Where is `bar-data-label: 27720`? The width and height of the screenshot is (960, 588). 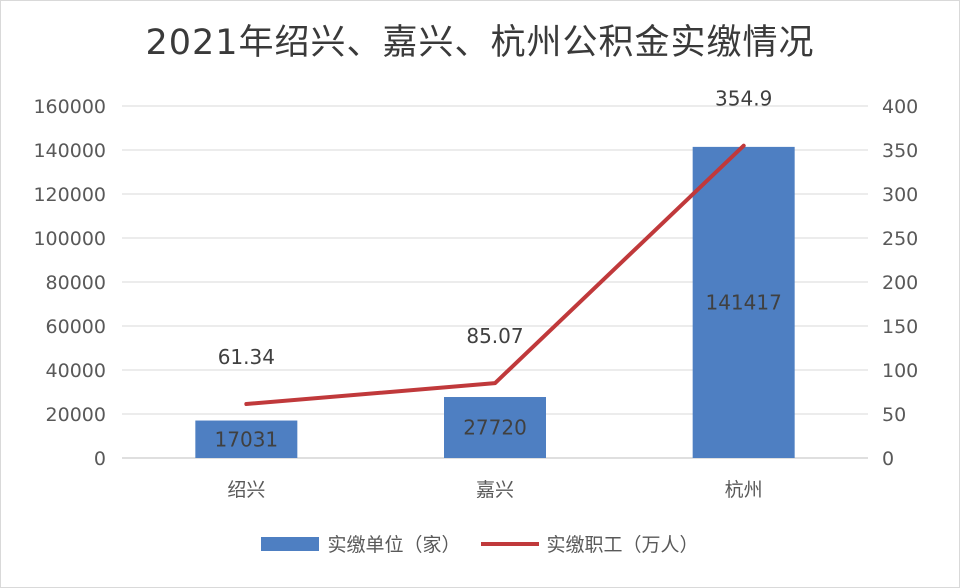 bar-data-label: 27720 is located at coordinates (495, 428).